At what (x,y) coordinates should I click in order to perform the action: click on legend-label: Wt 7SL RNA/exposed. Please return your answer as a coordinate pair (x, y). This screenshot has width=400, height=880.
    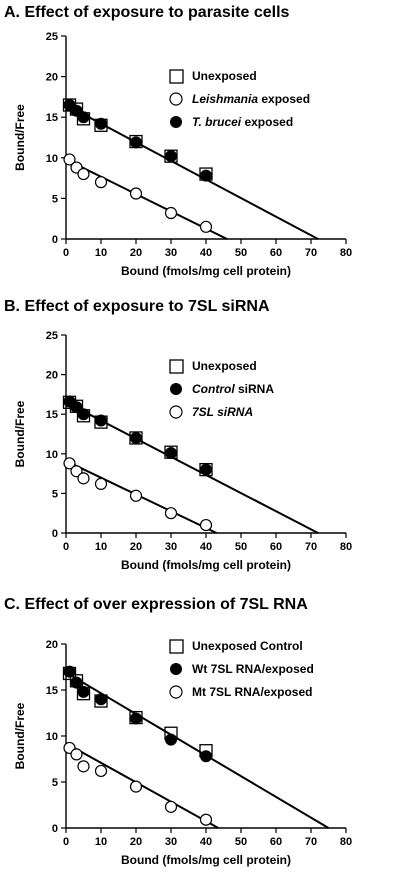
    Looking at the image, I should click on (253, 669).